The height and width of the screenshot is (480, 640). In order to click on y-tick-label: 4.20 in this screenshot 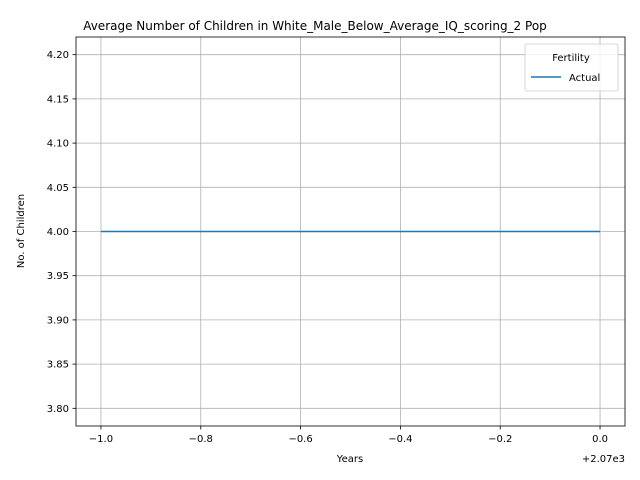, I will do `click(58, 55)`.